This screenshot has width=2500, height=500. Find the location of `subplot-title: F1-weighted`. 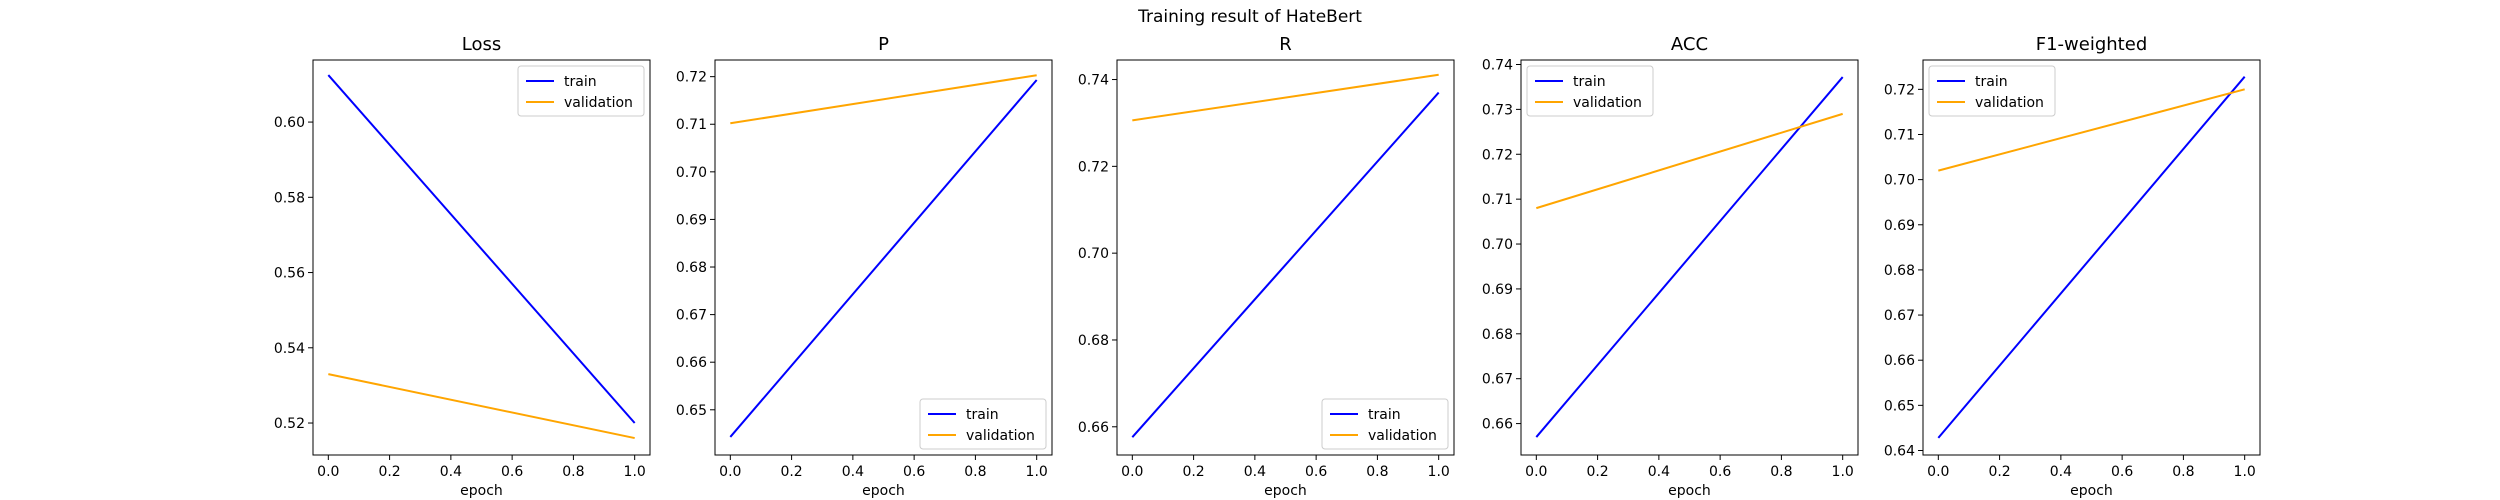

subplot-title: F1-weighted is located at coordinates (2092, 44).